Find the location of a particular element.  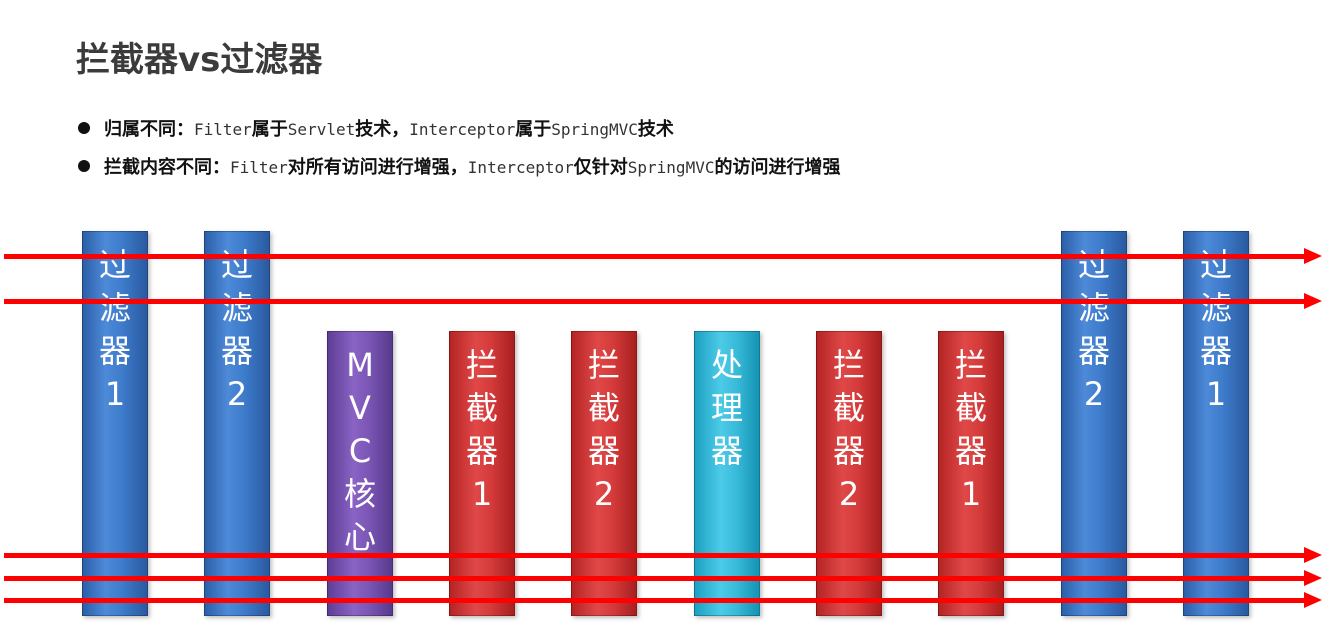

column-interceptor-1-in: 拦截器 1 is located at coordinates (482, 473).